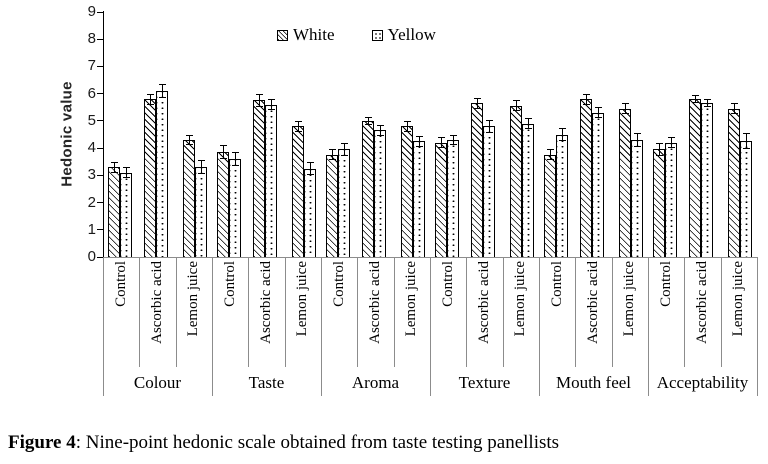 Image resolution: width=768 pixels, height=464 pixels. I want to click on errorbar-white-aroma-lemon-juice, so click(407, 126).